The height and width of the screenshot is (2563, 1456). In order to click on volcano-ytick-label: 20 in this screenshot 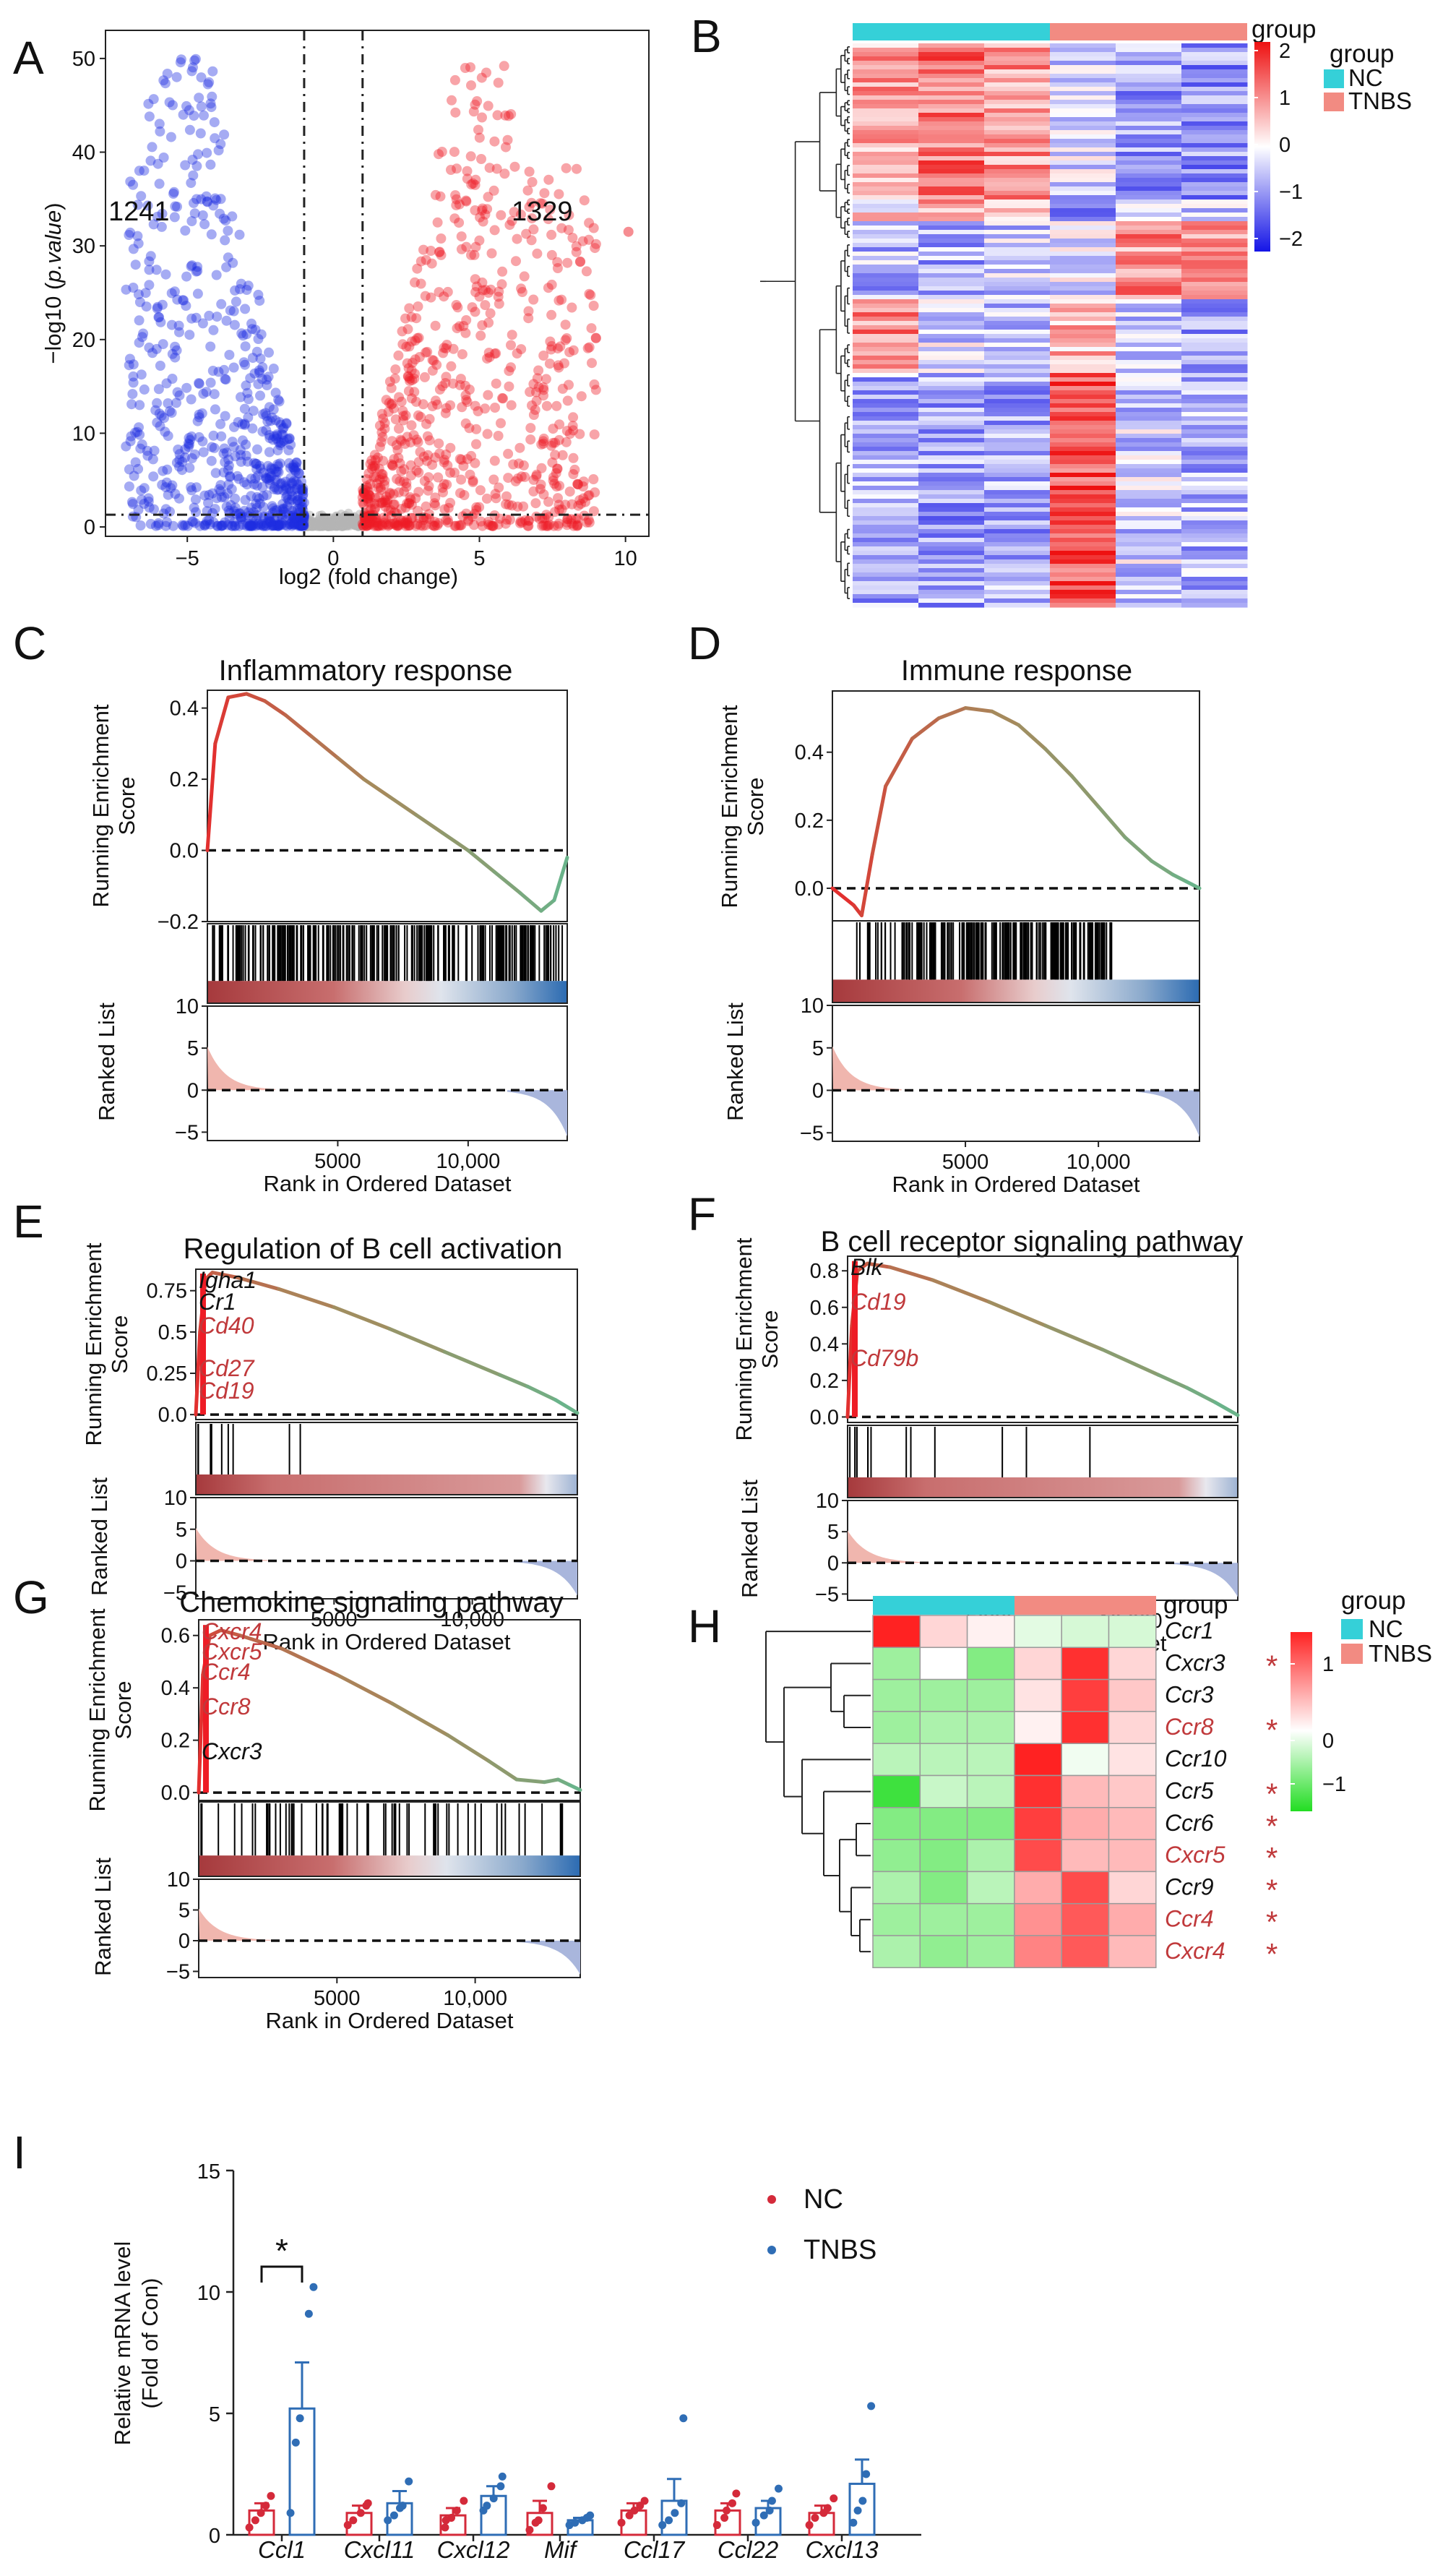, I will do `click(83, 340)`.